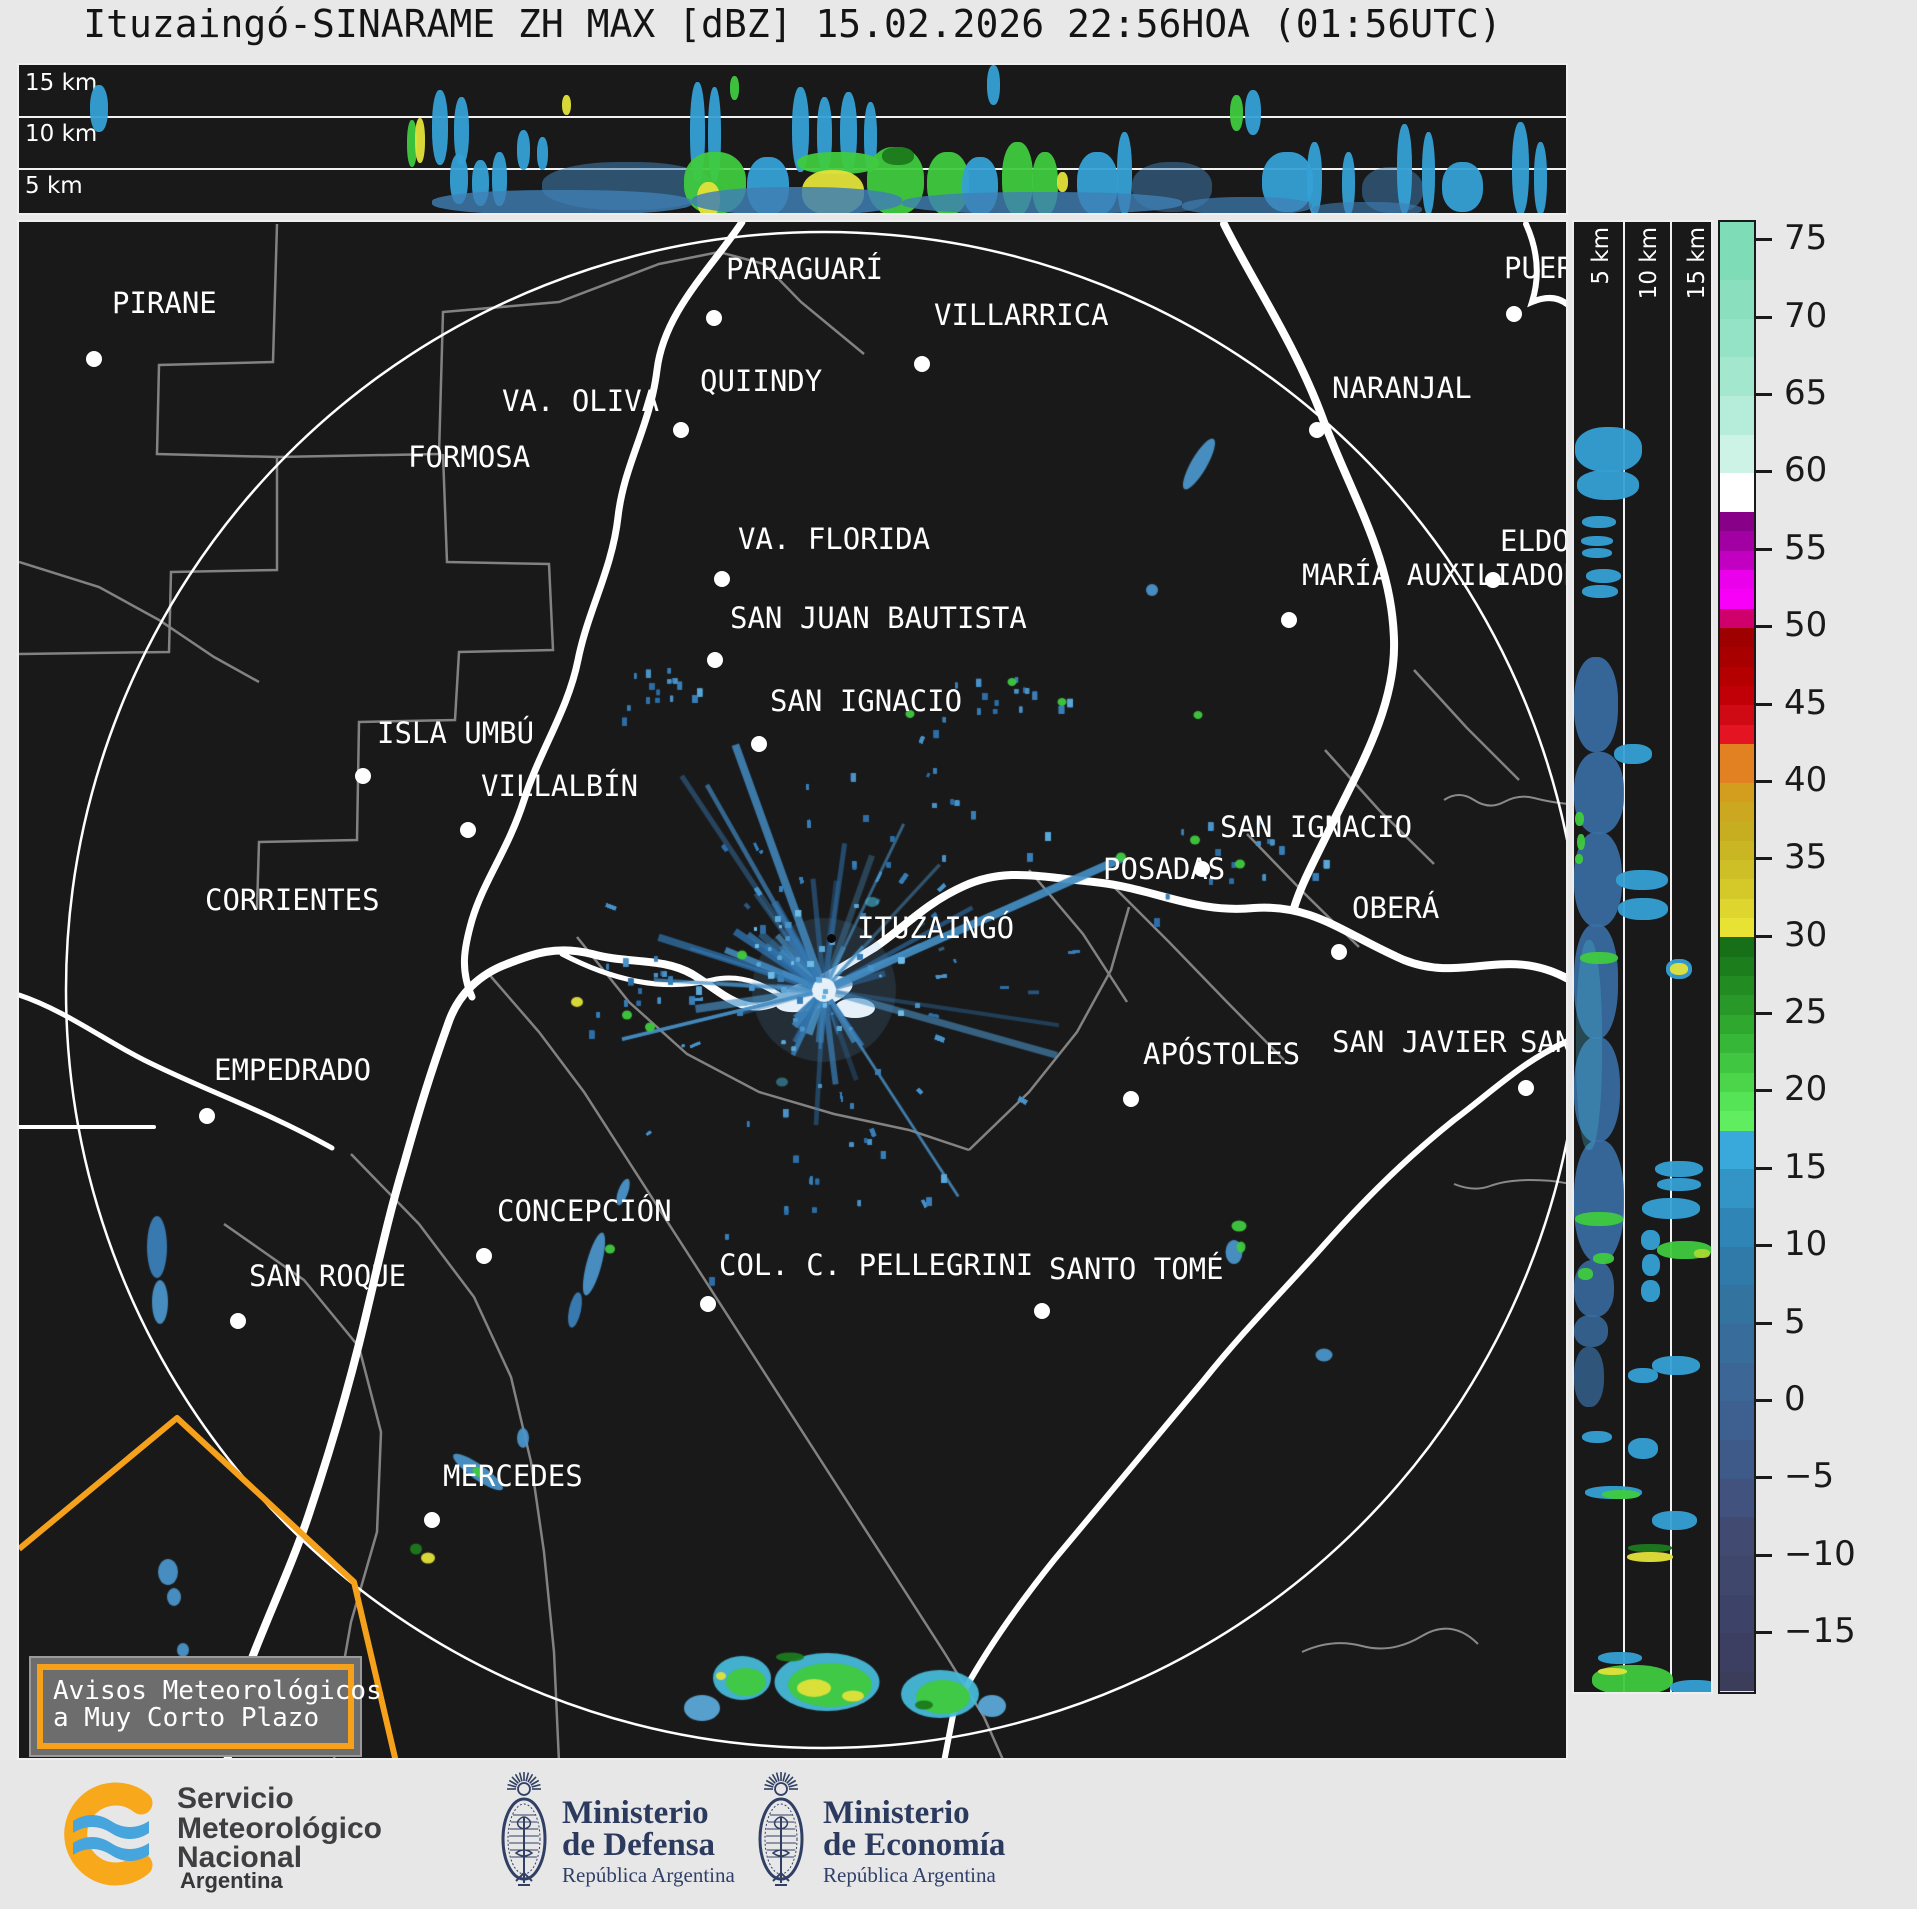 This screenshot has height=1909, width=1917. I want to click on economia-line3: República Argentina, so click(909, 1875).